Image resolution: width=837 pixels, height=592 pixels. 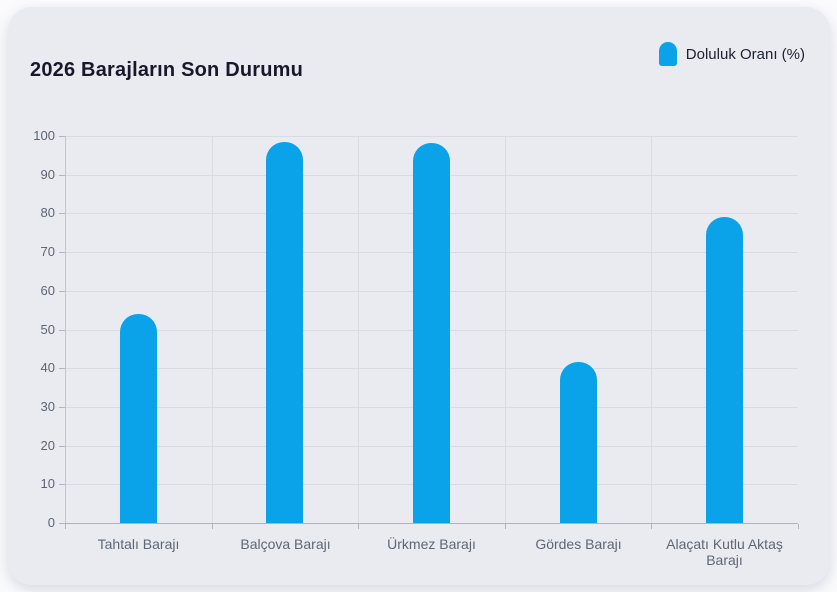 I want to click on y-axis-line, so click(x=65, y=332).